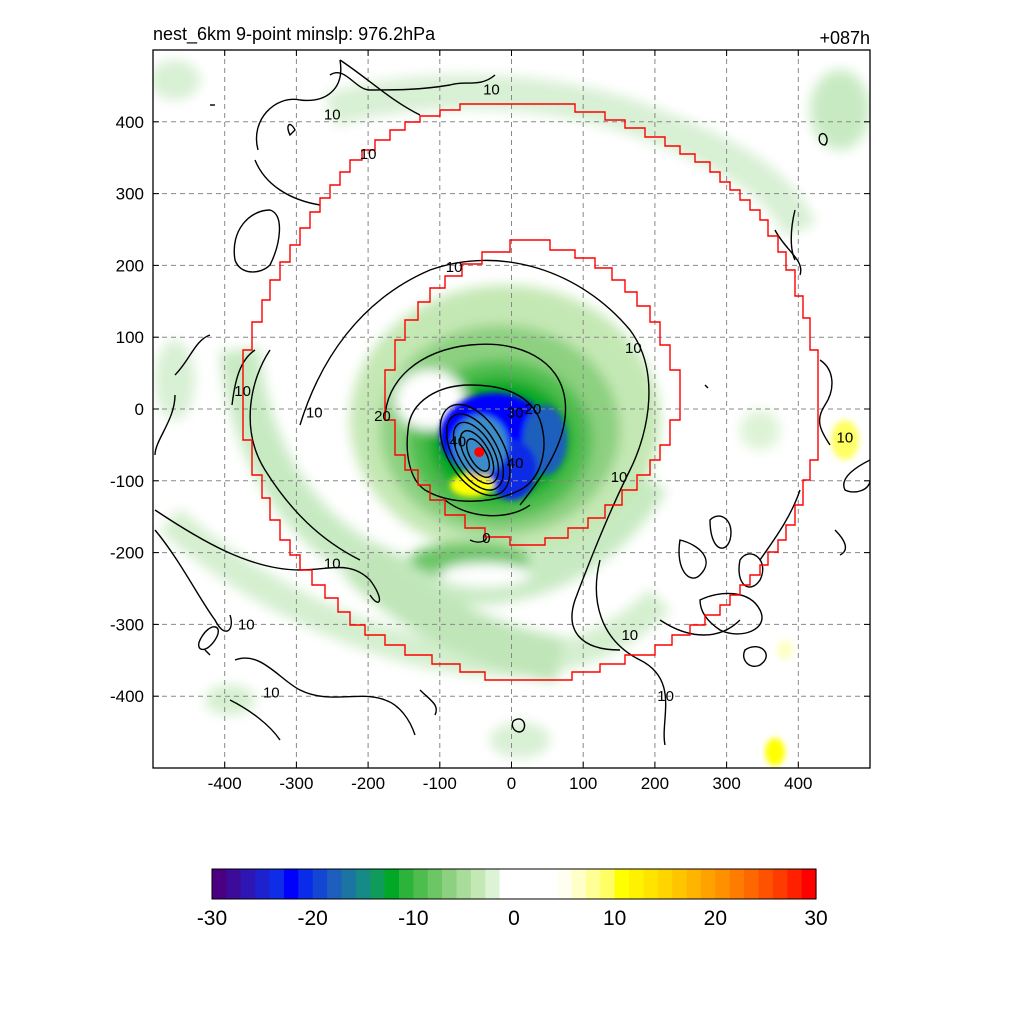 The height and width of the screenshot is (1024, 1024). Describe the element at coordinates (715, 918) in the screenshot. I see `colorbar-tick-label: 20` at that location.